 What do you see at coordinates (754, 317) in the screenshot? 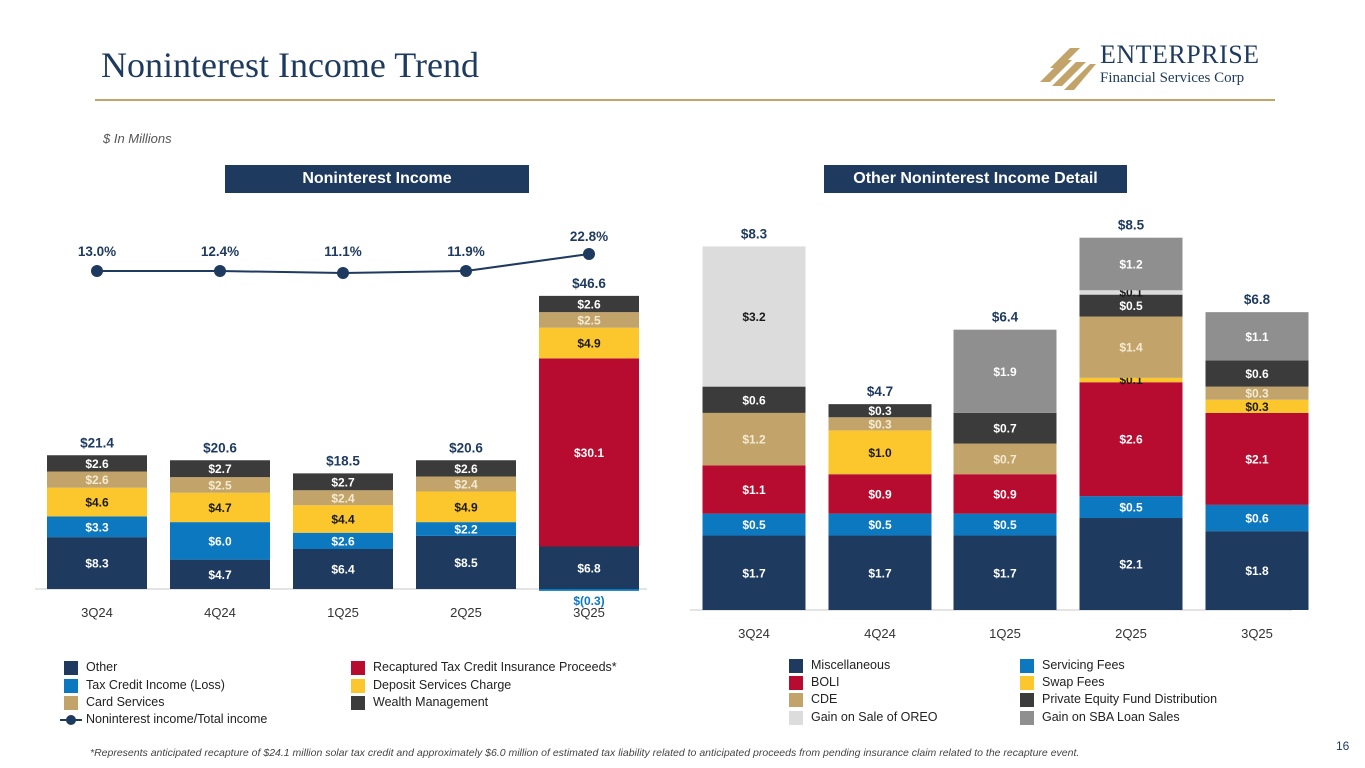
I see `other-income-value-label: $3.2` at bounding box center [754, 317].